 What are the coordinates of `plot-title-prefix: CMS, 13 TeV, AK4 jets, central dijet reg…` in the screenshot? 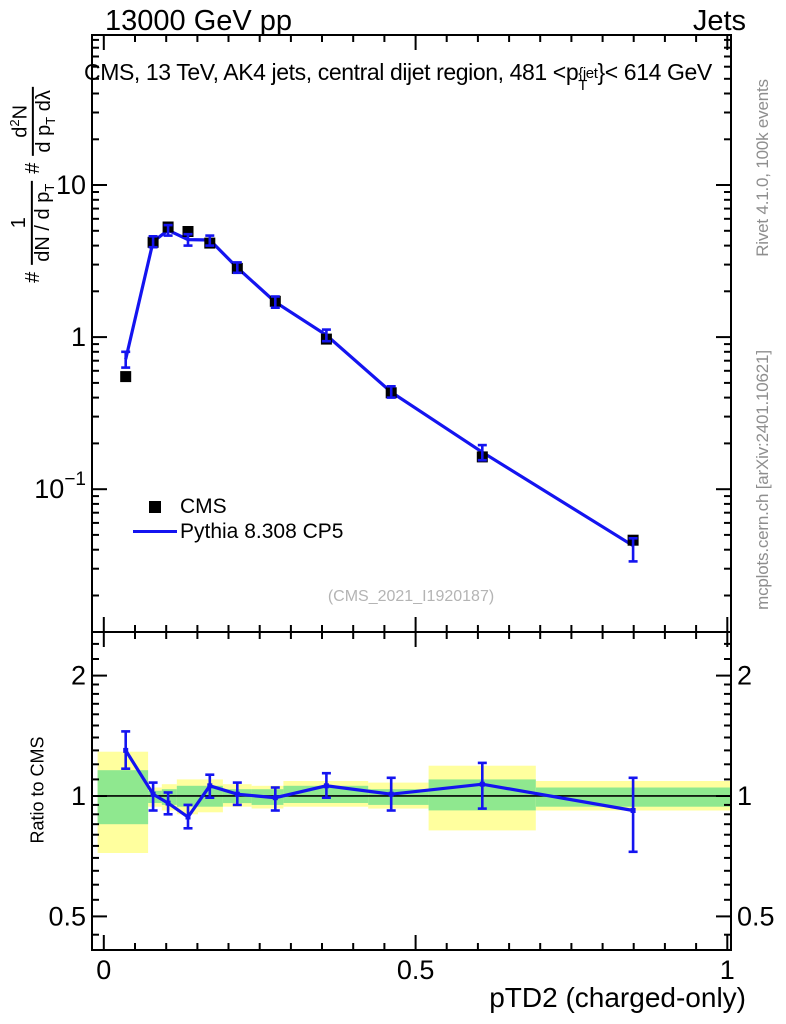 It's located at (331, 72).